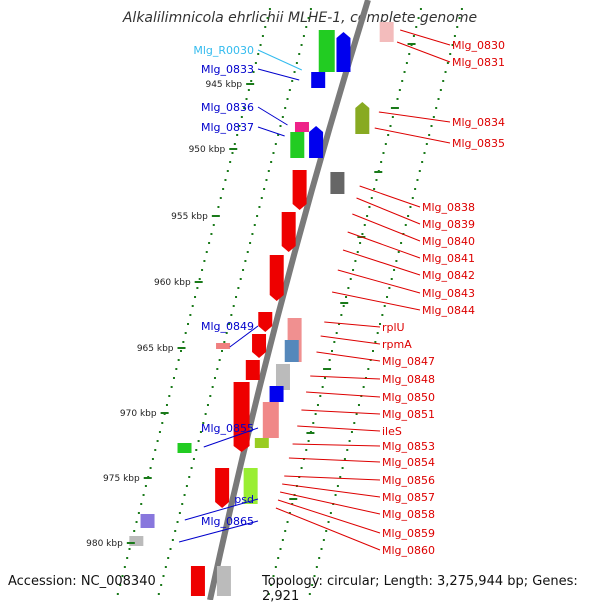  I want to click on kbp-tick-label: 970 kbp, so click(138, 414).